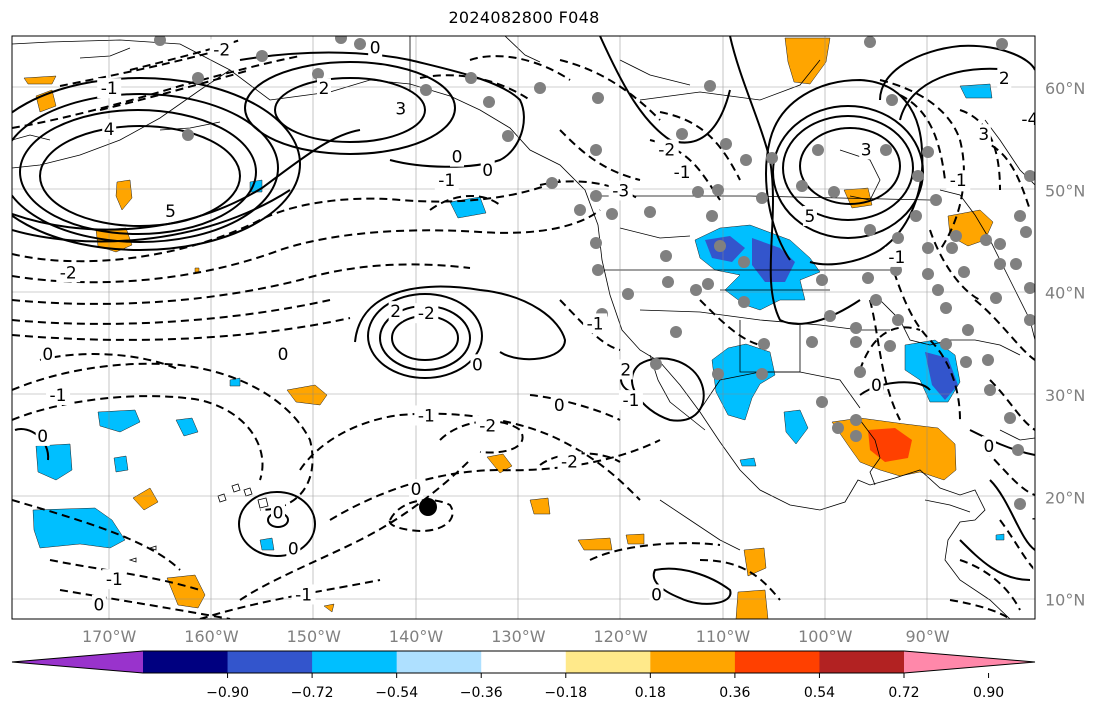  Describe the element at coordinates (211, 636) in the screenshot. I see `longitude-label: 160°W` at that location.